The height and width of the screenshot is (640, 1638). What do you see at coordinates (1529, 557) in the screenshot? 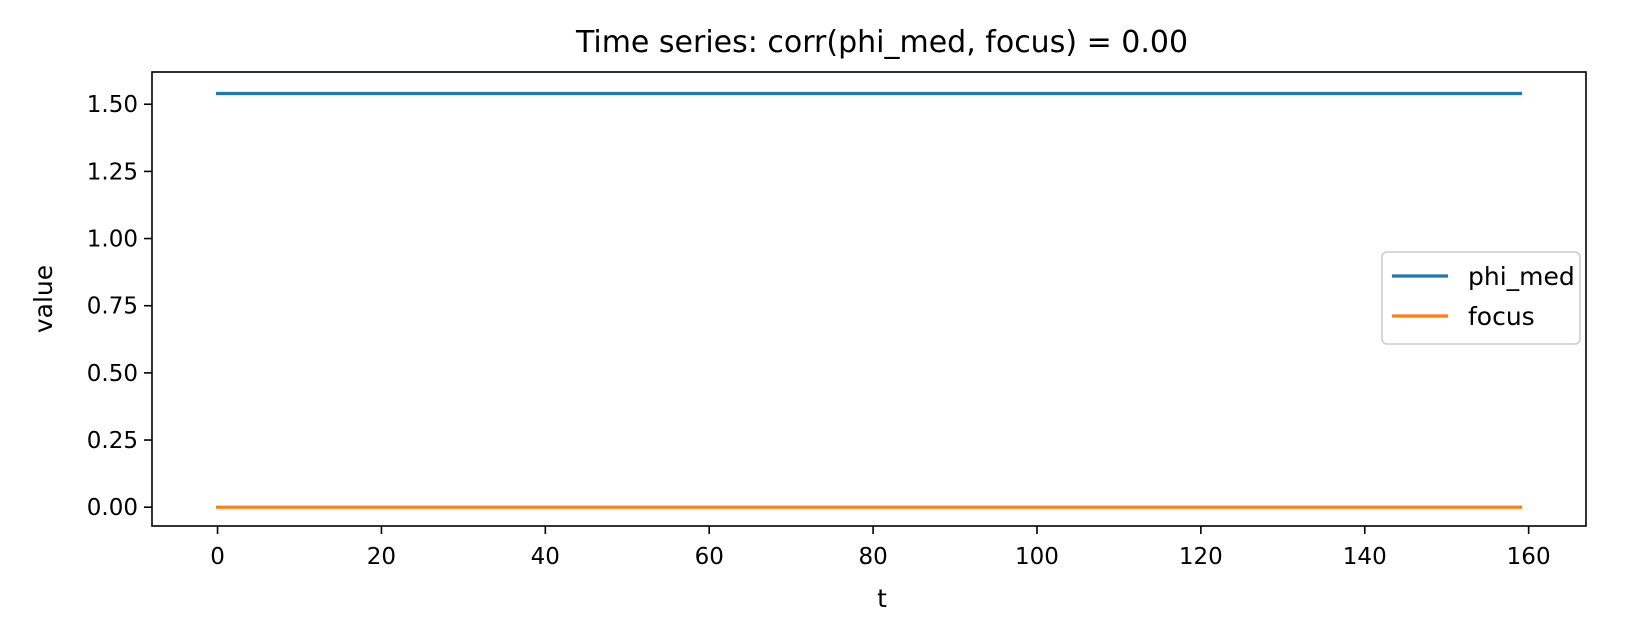
I see `x-tick-label: 160` at bounding box center [1529, 557].